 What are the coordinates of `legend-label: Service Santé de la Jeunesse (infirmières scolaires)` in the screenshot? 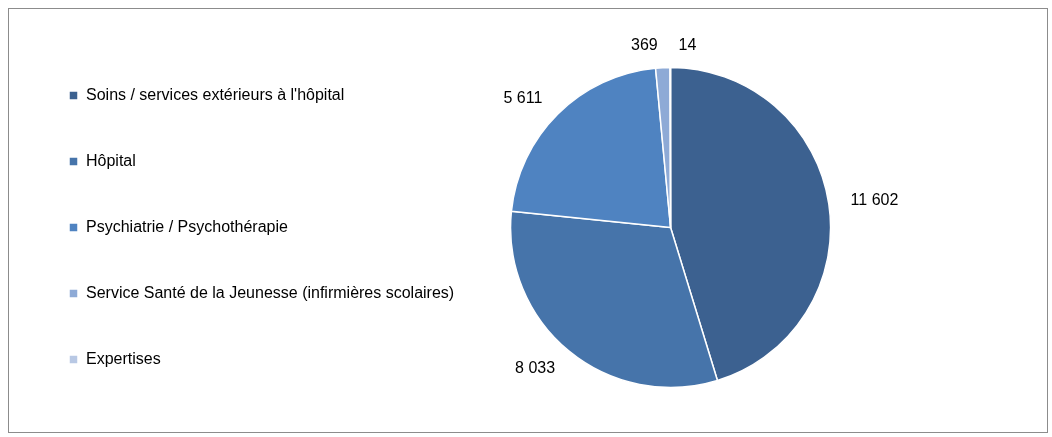 It's located at (270, 292).